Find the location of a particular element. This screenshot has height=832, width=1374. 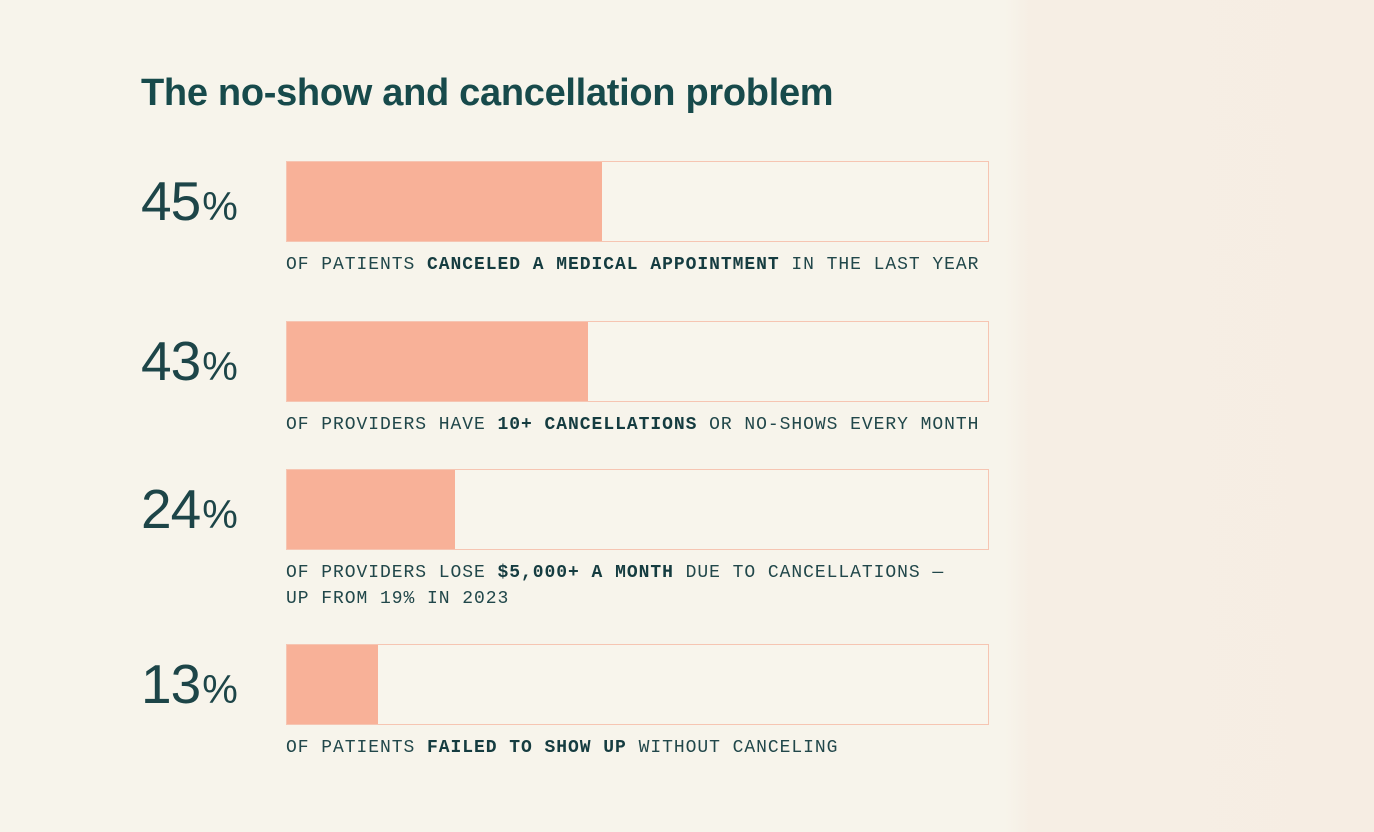

stat-value: 24% is located at coordinates (189, 509).